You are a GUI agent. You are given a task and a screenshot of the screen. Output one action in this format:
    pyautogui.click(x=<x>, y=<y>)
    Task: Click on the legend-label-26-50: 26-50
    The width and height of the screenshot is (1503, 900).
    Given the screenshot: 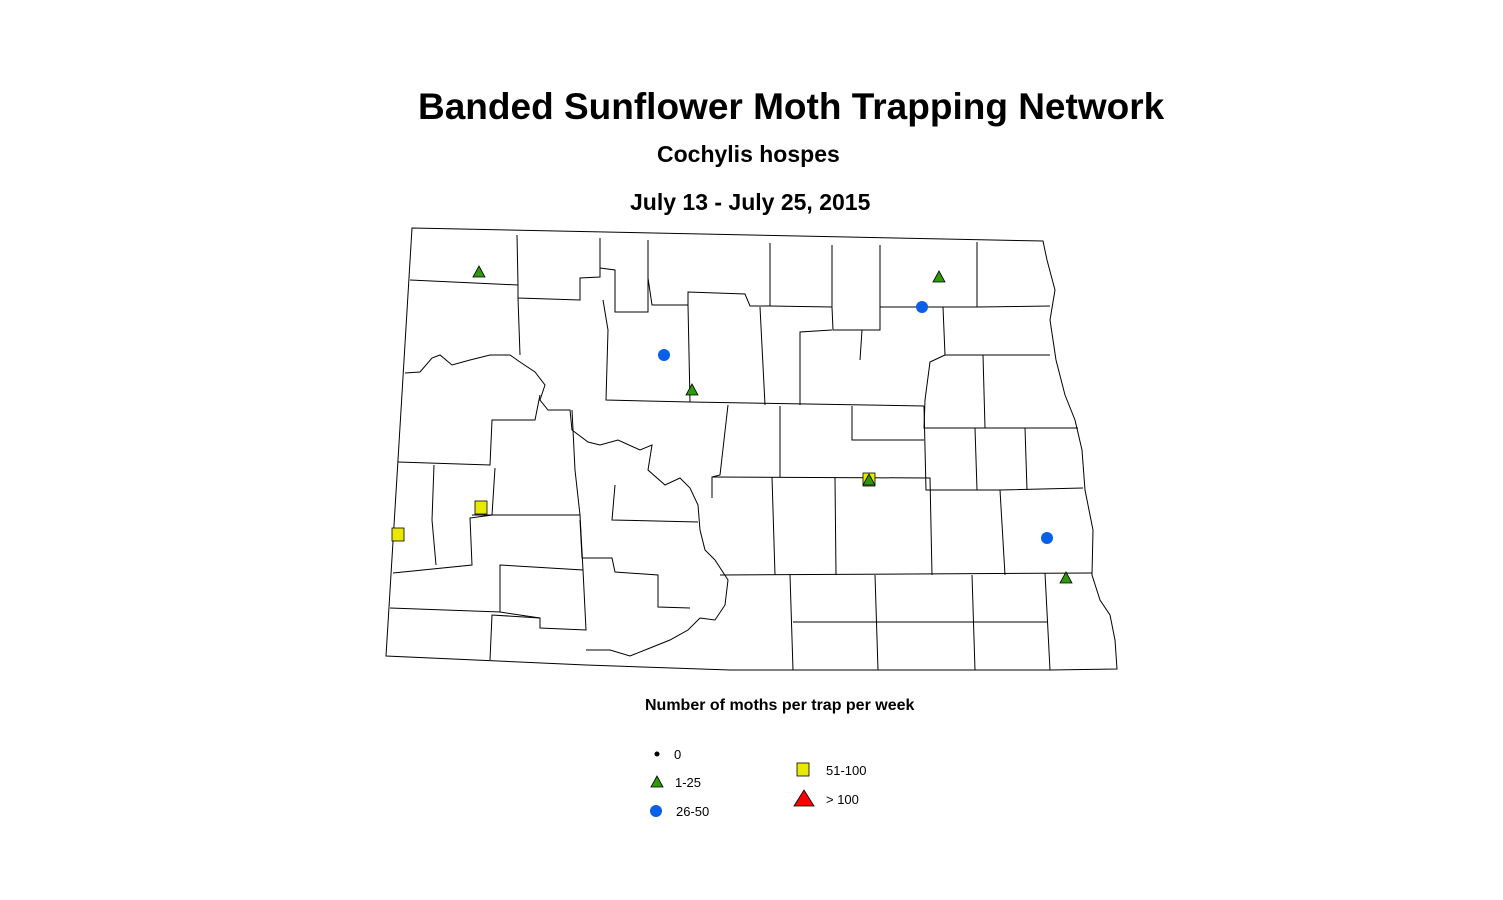 What is the action you would take?
    pyautogui.click(x=693, y=811)
    